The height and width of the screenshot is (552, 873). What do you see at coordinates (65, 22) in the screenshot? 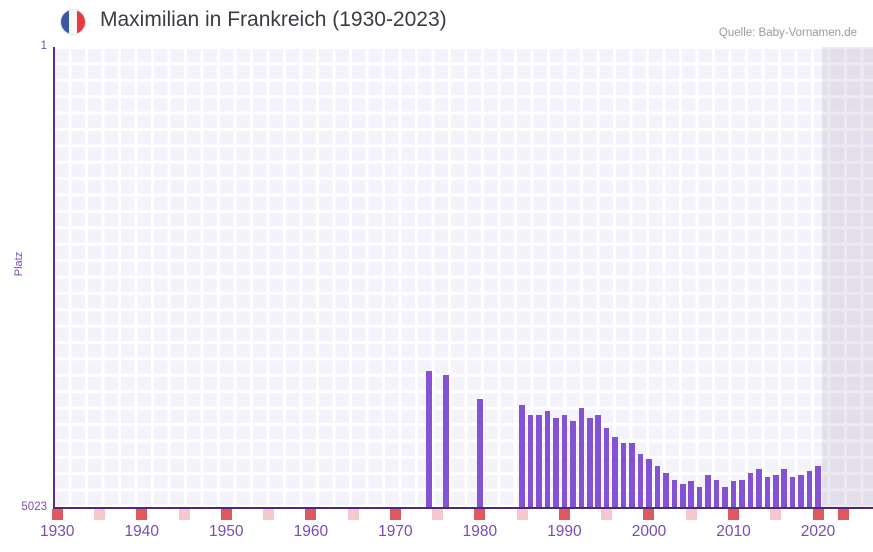
I see `flag-band-blue` at bounding box center [65, 22].